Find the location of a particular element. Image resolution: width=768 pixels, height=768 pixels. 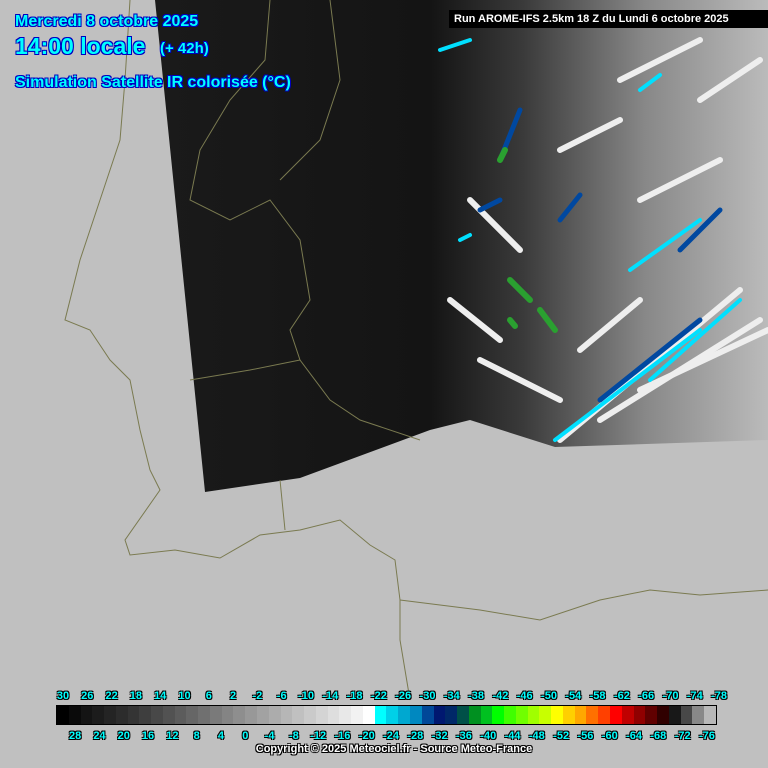

legend-label-top: -66 is located at coordinates (646, 696).